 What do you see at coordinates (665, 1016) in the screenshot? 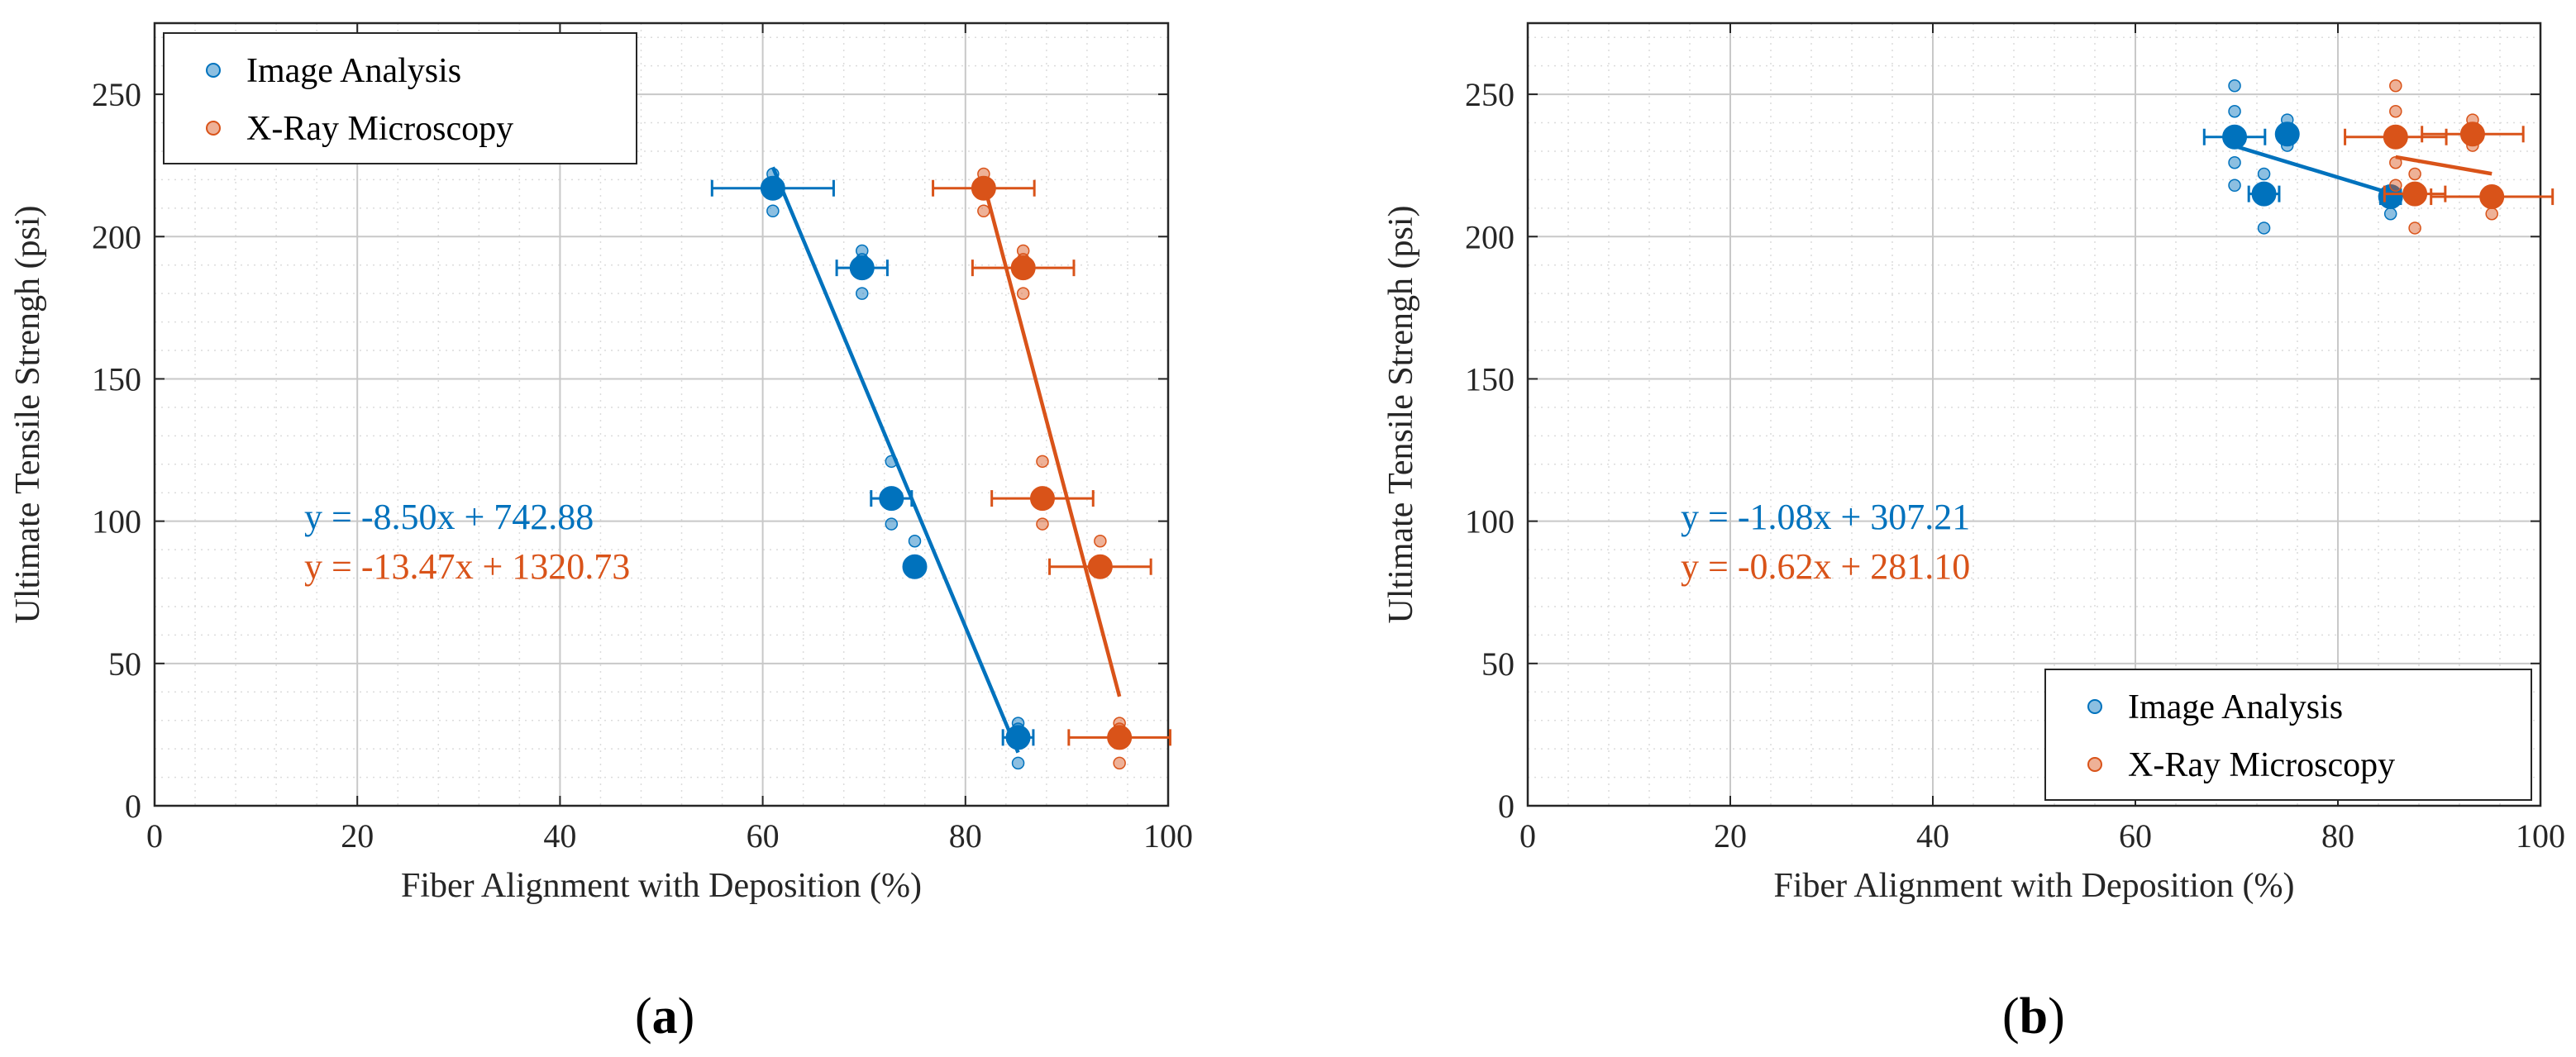
I see `panel-label-a: (a)` at bounding box center [665, 1016].